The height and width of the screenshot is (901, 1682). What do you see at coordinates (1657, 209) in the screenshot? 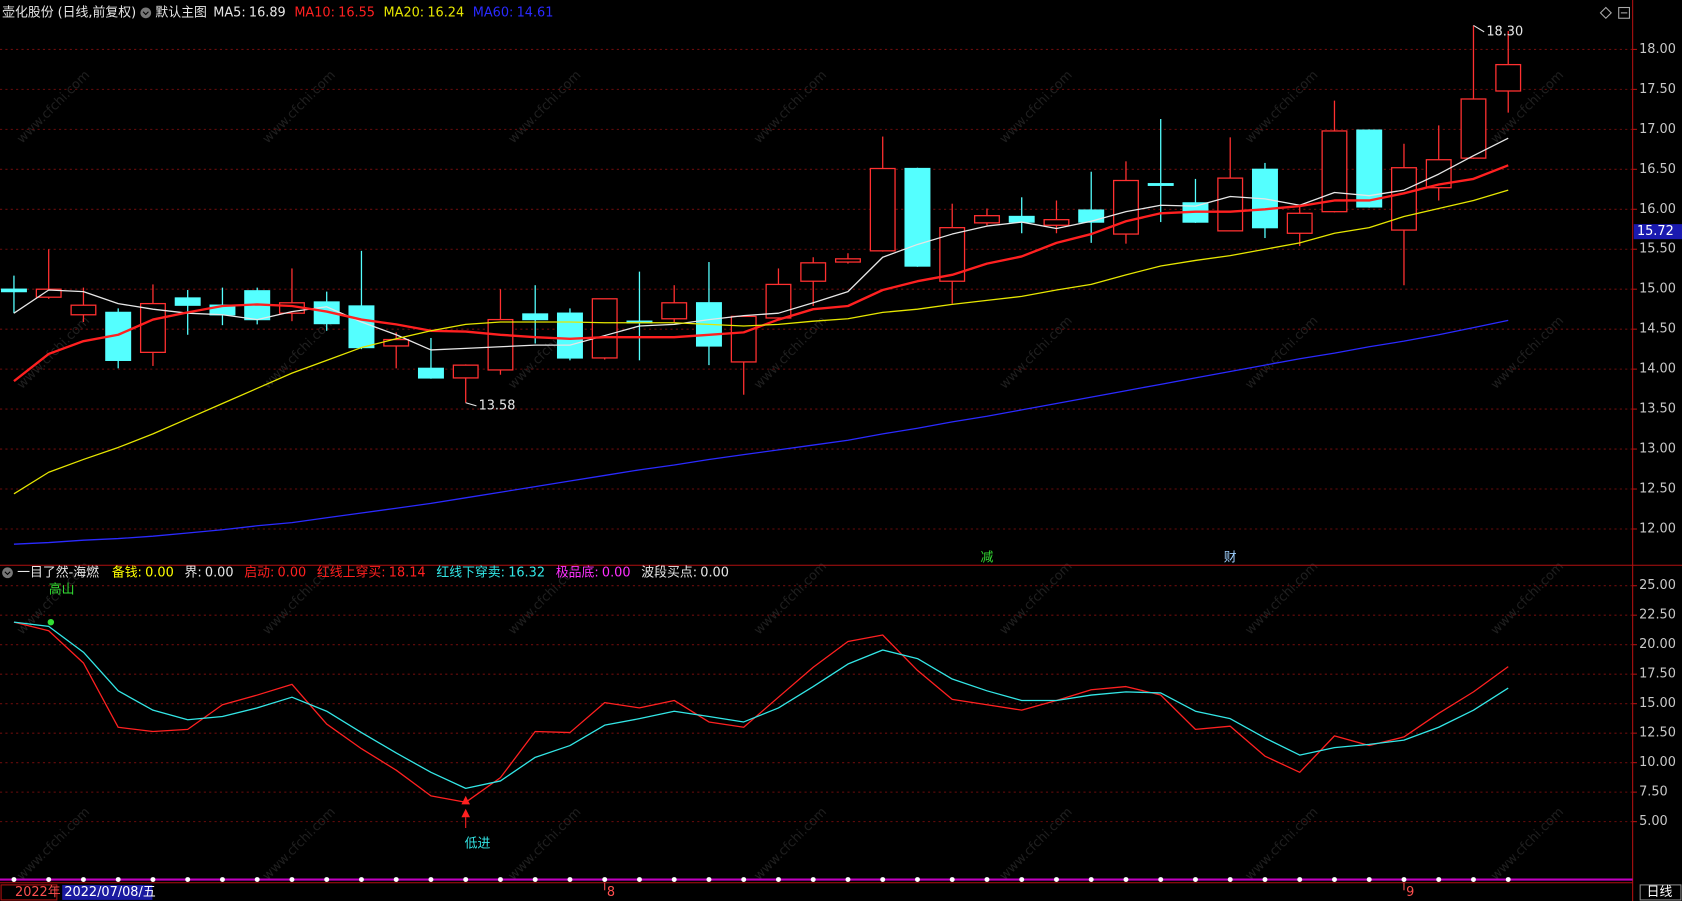
I see `y-tick-label: 16.00` at bounding box center [1657, 209].